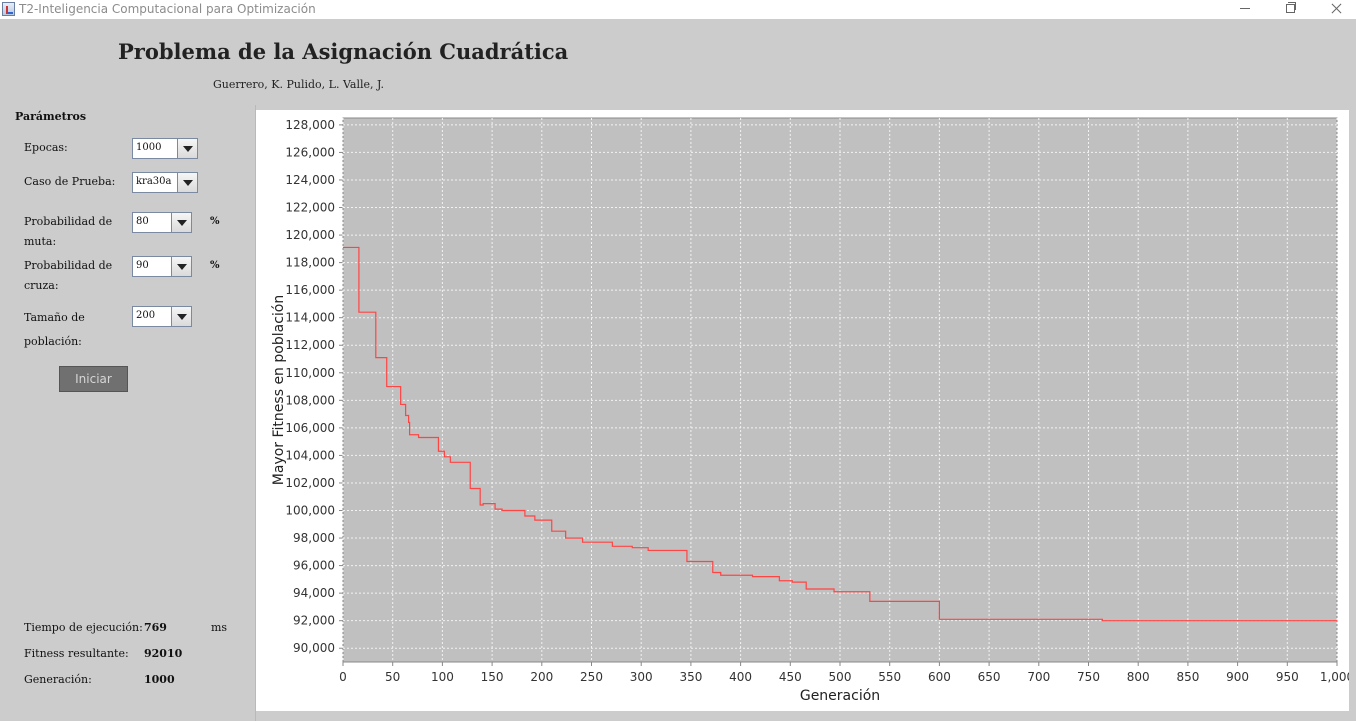 This screenshot has height=721, width=1356. What do you see at coordinates (58, 679) in the screenshot?
I see `generation-label: Generación:` at bounding box center [58, 679].